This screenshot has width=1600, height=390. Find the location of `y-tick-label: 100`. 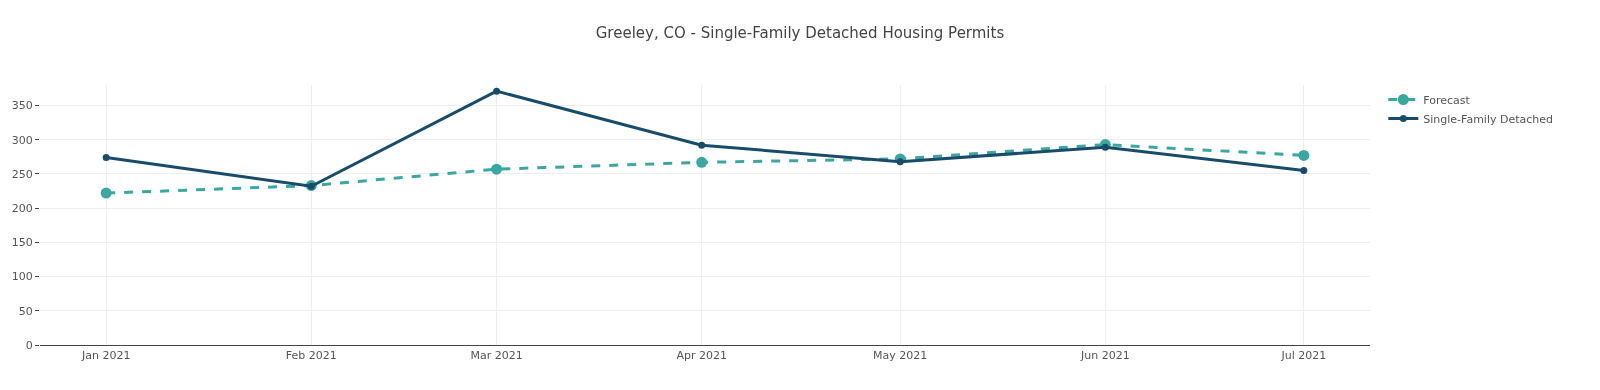

y-tick-label: 100 is located at coordinates (22, 277).